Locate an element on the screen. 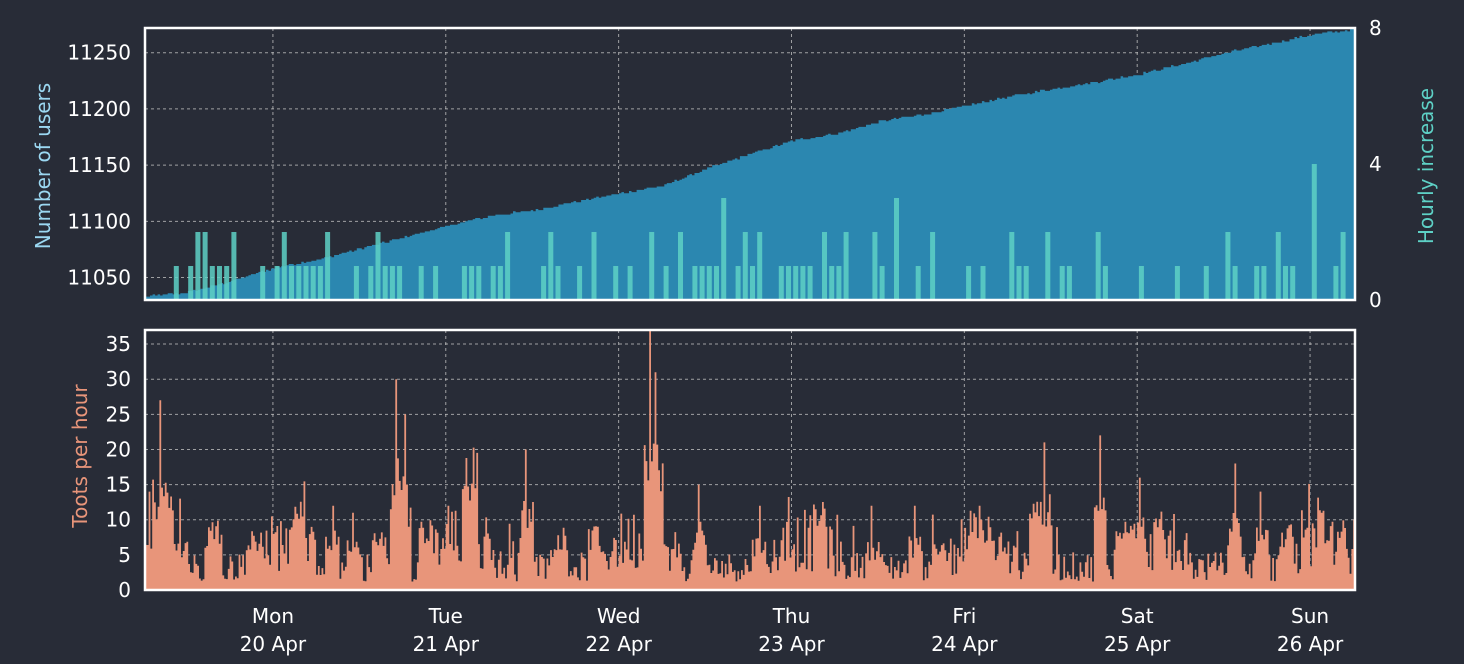 Image resolution: width=1464 pixels, height=664 pixels. x-tick-weekday: Sun is located at coordinates (1310, 616).